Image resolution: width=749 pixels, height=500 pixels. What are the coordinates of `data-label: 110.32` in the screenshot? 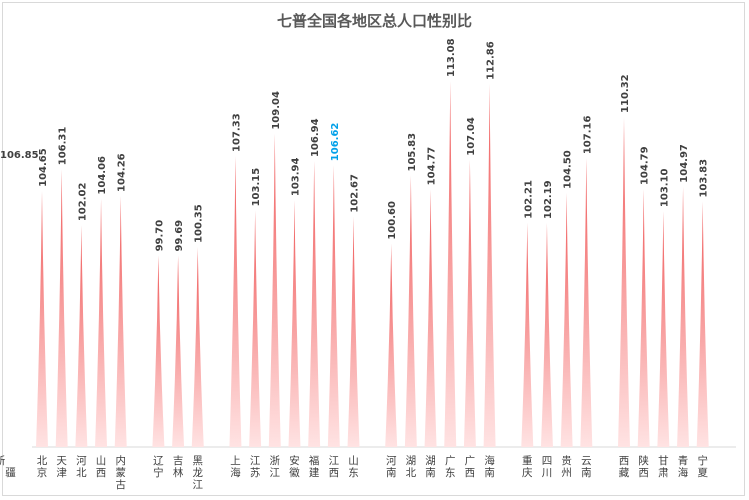 It's located at (625, 93).